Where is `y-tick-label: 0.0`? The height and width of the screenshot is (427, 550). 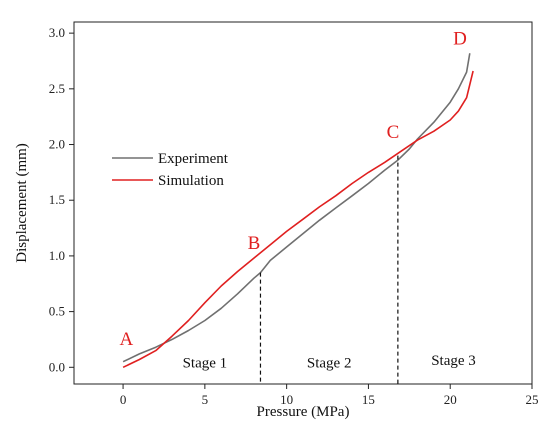 y-tick-label: 0.0 is located at coordinates (57, 366).